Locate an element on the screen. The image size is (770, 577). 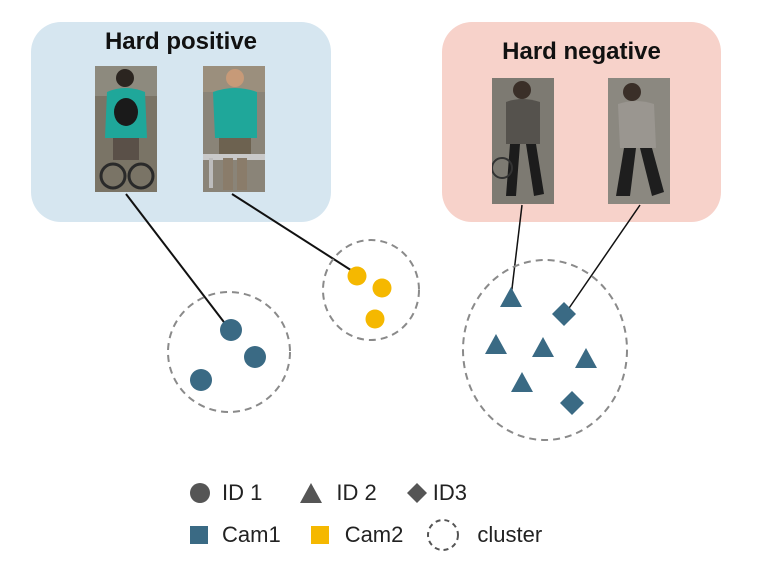
legend-label-id3: ID3 is located at coordinates (449, 492).